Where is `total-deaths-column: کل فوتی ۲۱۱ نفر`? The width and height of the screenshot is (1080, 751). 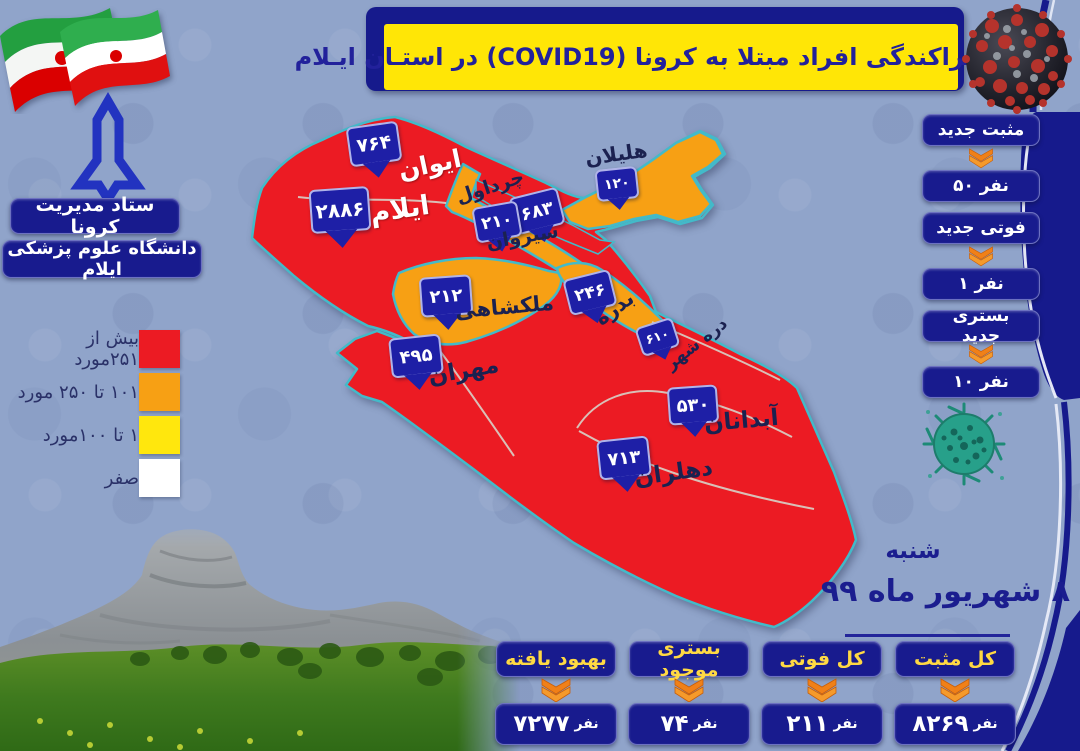 total-deaths-column: کل فوتی ۲۱۱ نفر is located at coordinates (822, 693).